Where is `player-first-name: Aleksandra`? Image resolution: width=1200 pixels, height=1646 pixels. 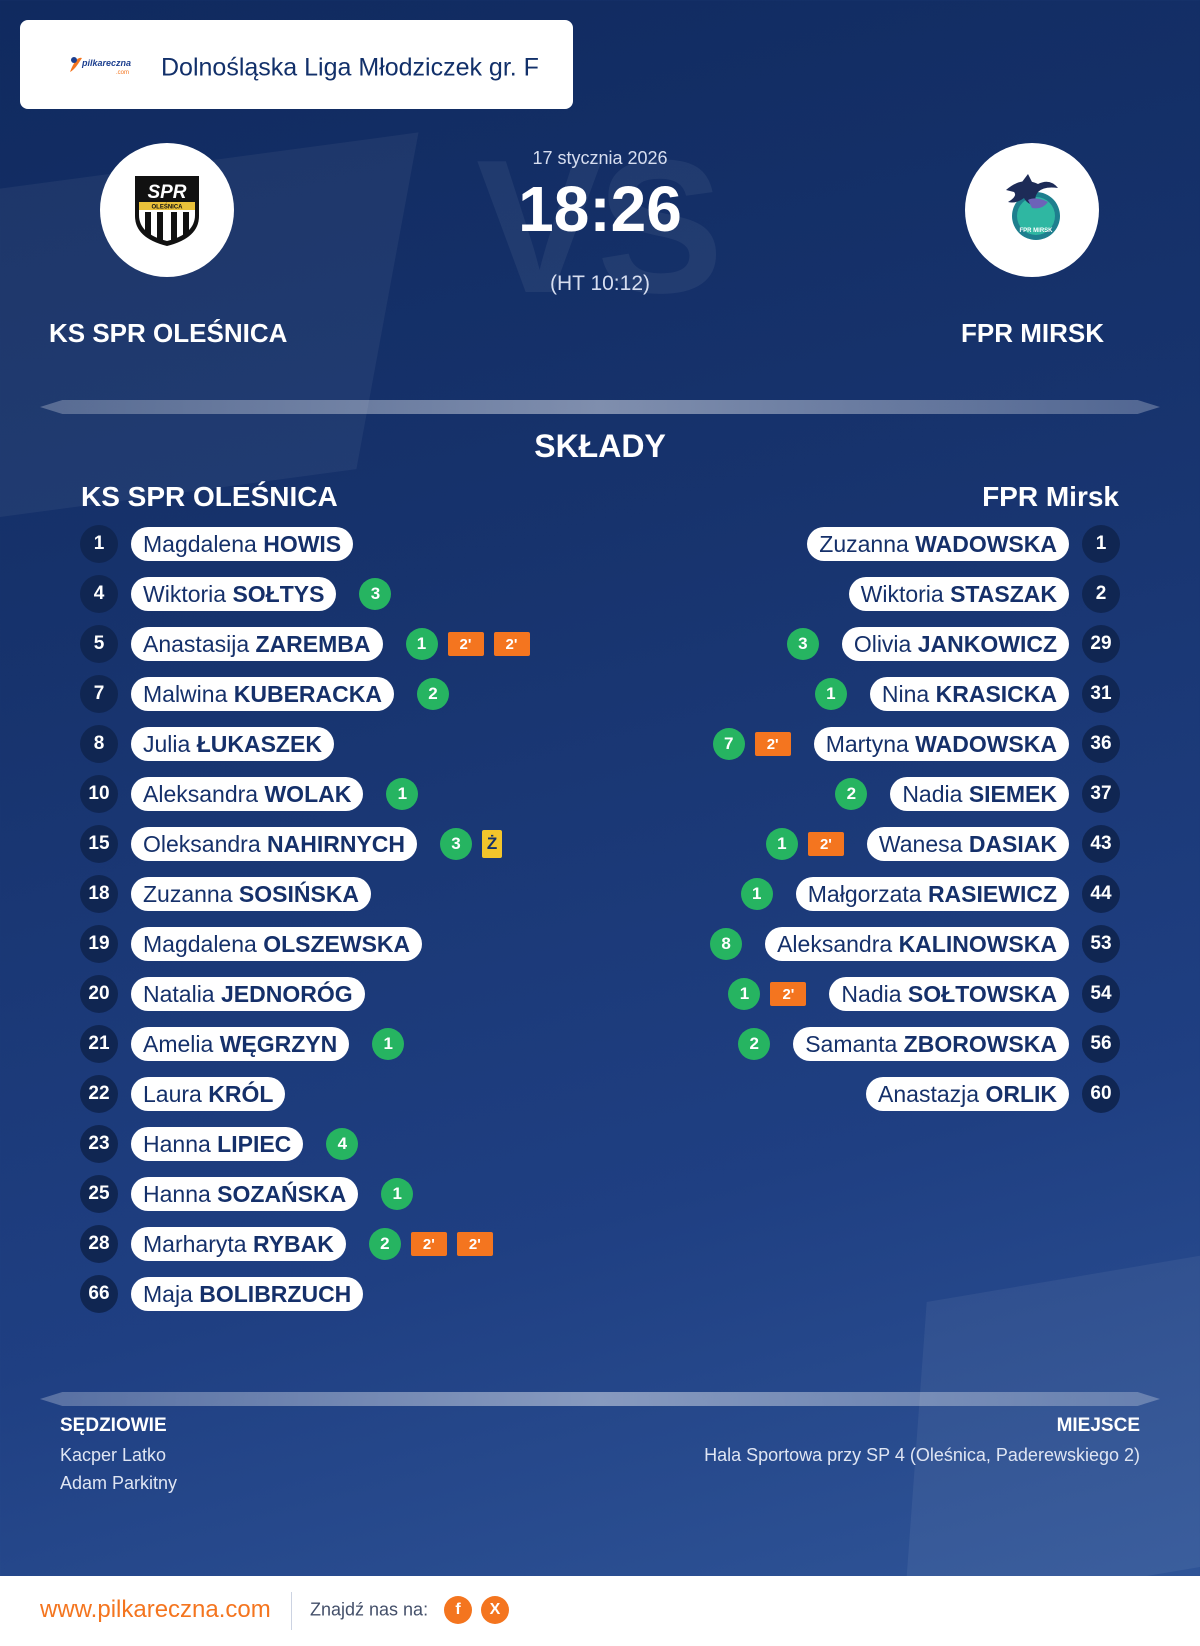
player-first-name: Aleksandra is located at coordinates (201, 794).